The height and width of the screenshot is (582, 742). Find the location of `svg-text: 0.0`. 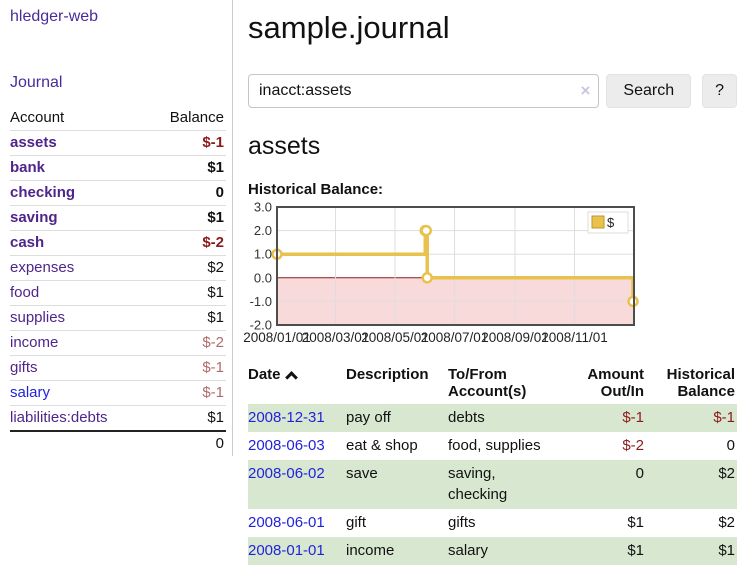

svg-text: 0.0 is located at coordinates (263, 277).